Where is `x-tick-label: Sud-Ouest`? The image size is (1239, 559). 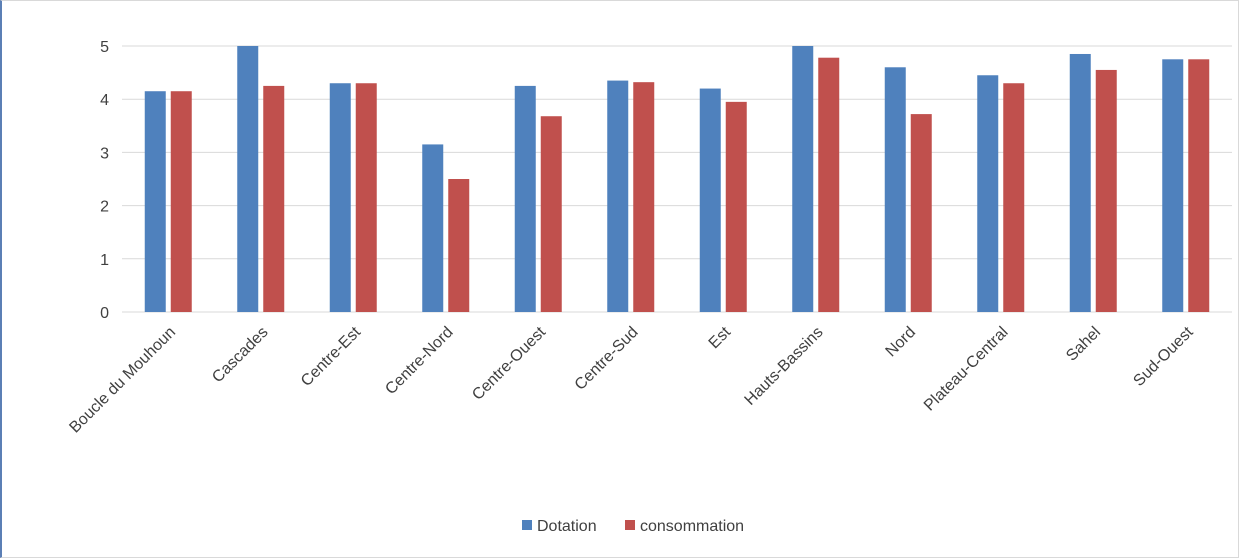
x-tick-label: Sud-Ouest is located at coordinates (1163, 356).